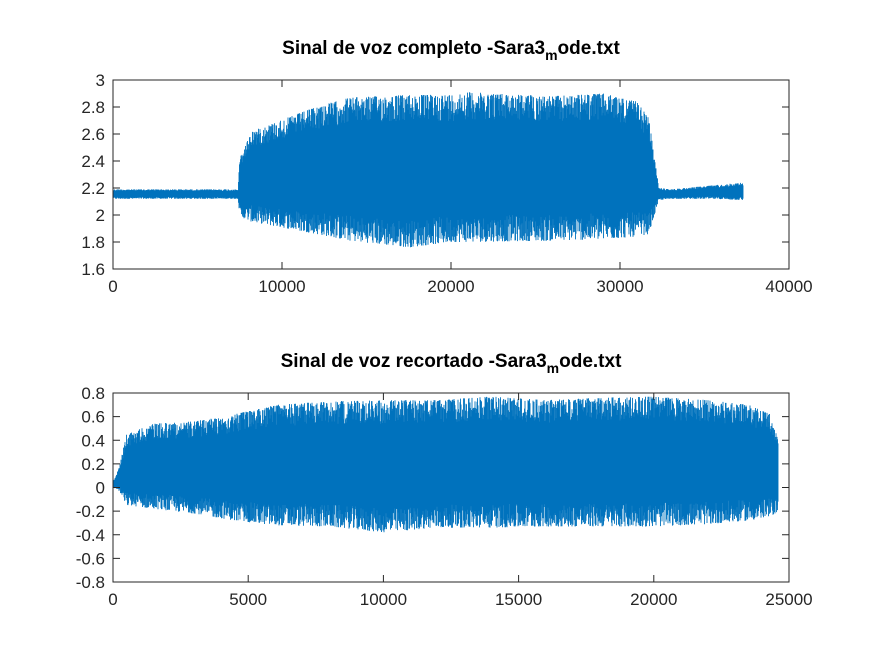  Describe the element at coordinates (100, 488) in the screenshot. I see `y-tick-label: 0` at that location.